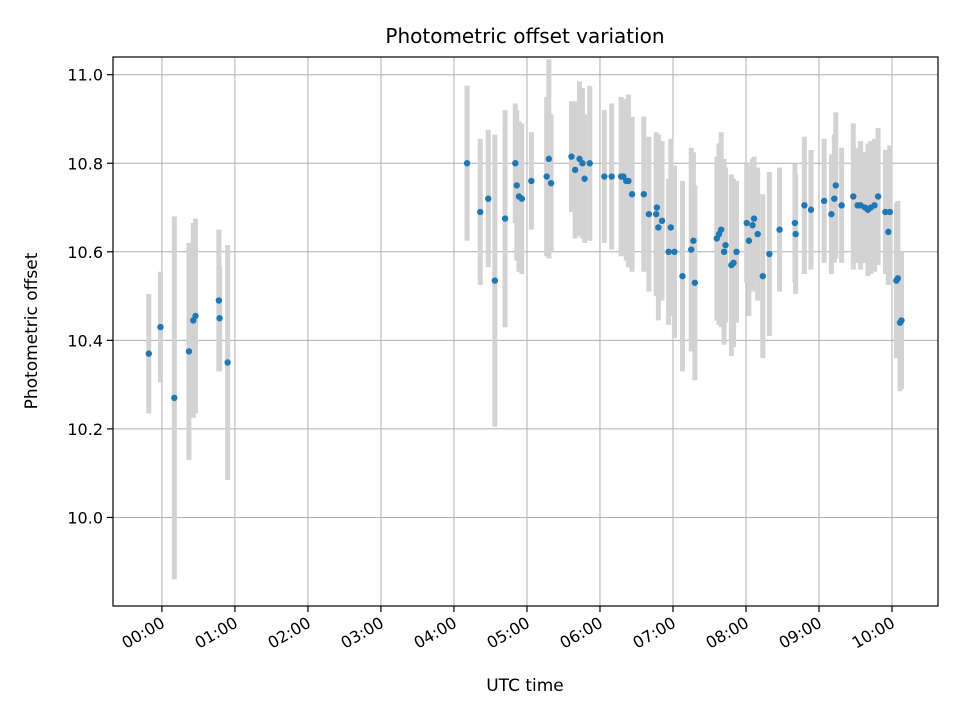 Image resolution: width=960 pixels, height=720 pixels. What do you see at coordinates (90, 296) in the screenshot?
I see `y-axis: 10.0 10.2 10.4 10.6 10.8 11.0` at bounding box center [90, 296].